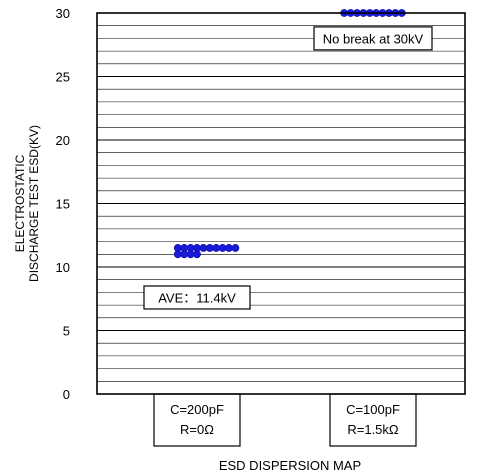 This screenshot has height=475, width=481. I want to click on category-label: R=1.5kΩ, so click(373, 429).